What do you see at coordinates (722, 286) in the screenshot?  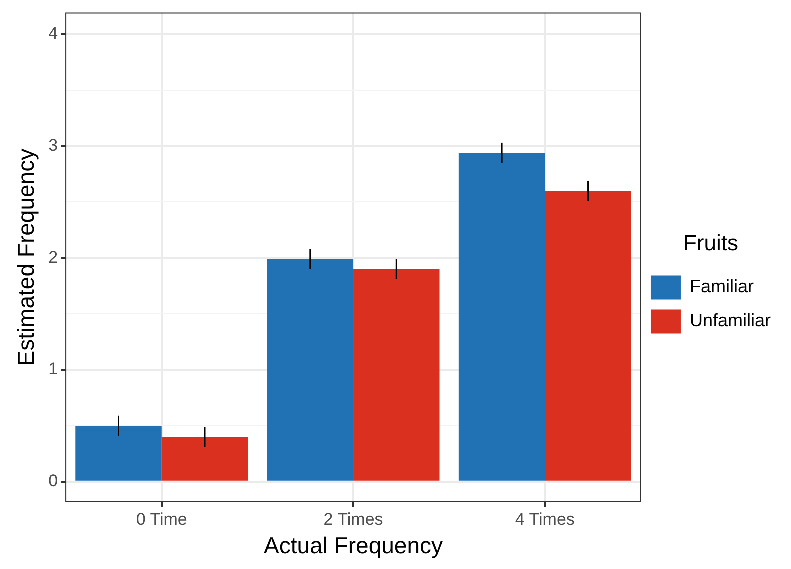 I see `legend-label: Familiar` at bounding box center [722, 286].